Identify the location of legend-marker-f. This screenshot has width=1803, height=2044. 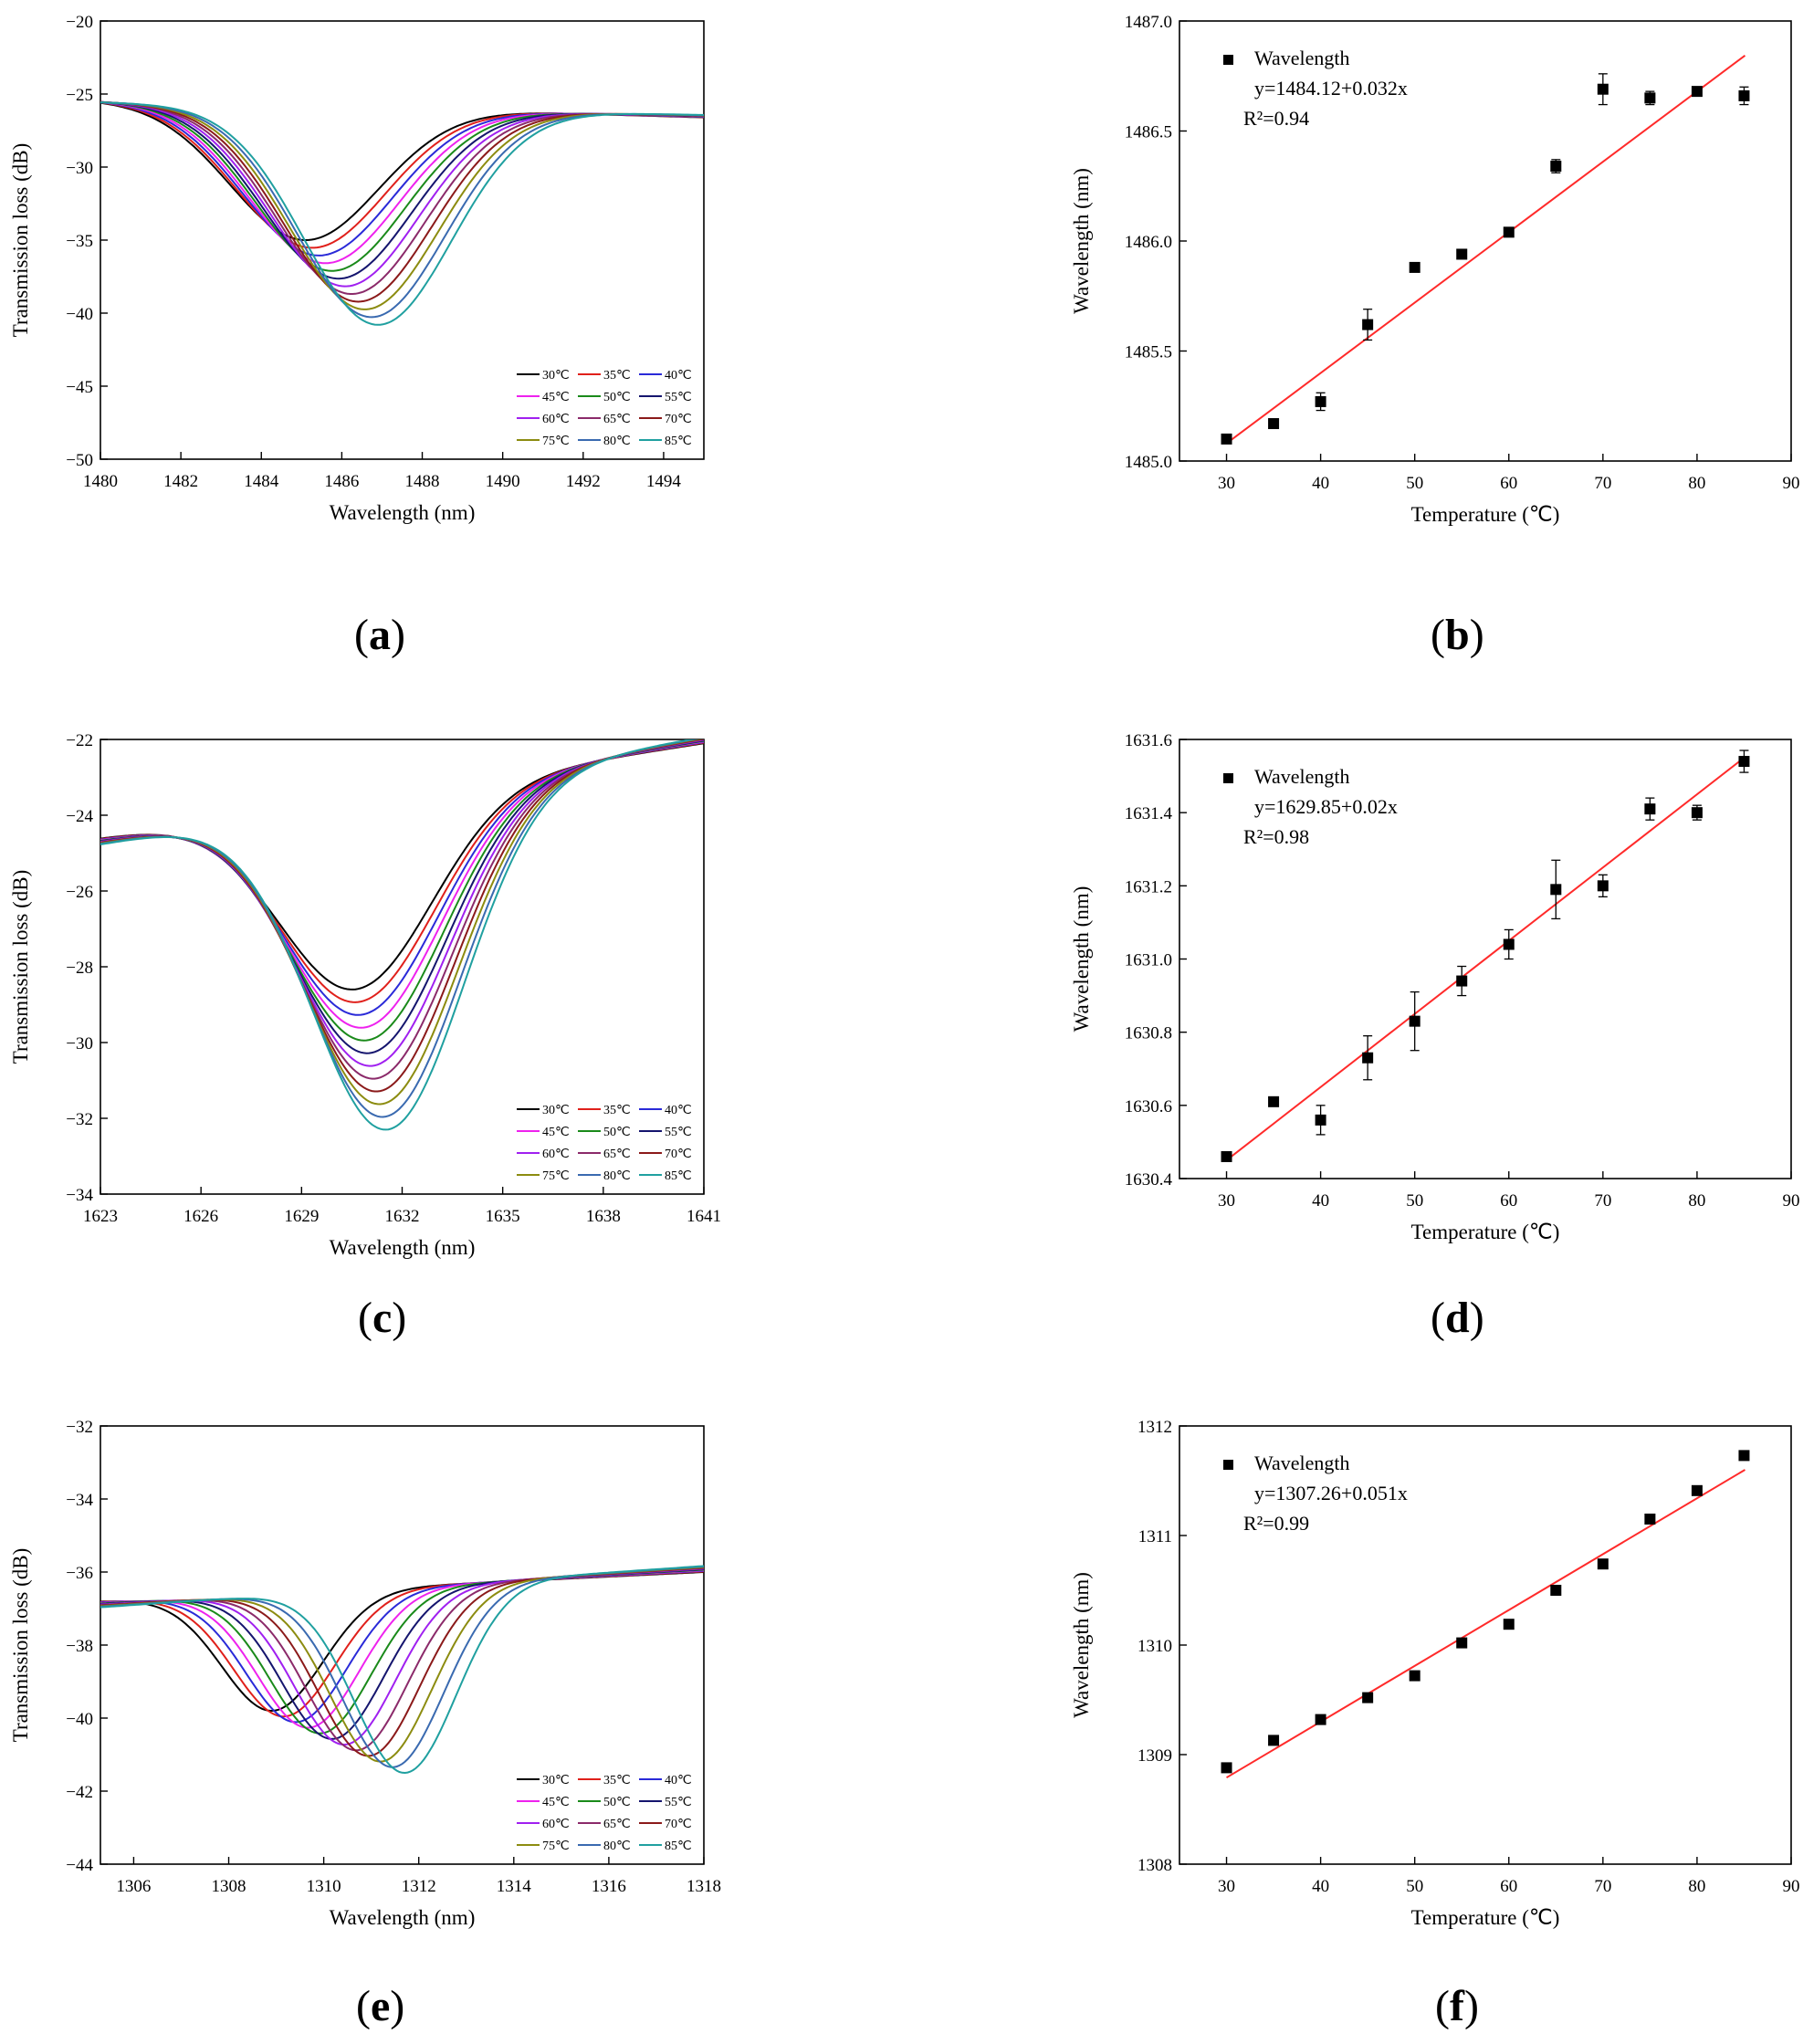
(1228, 1465).